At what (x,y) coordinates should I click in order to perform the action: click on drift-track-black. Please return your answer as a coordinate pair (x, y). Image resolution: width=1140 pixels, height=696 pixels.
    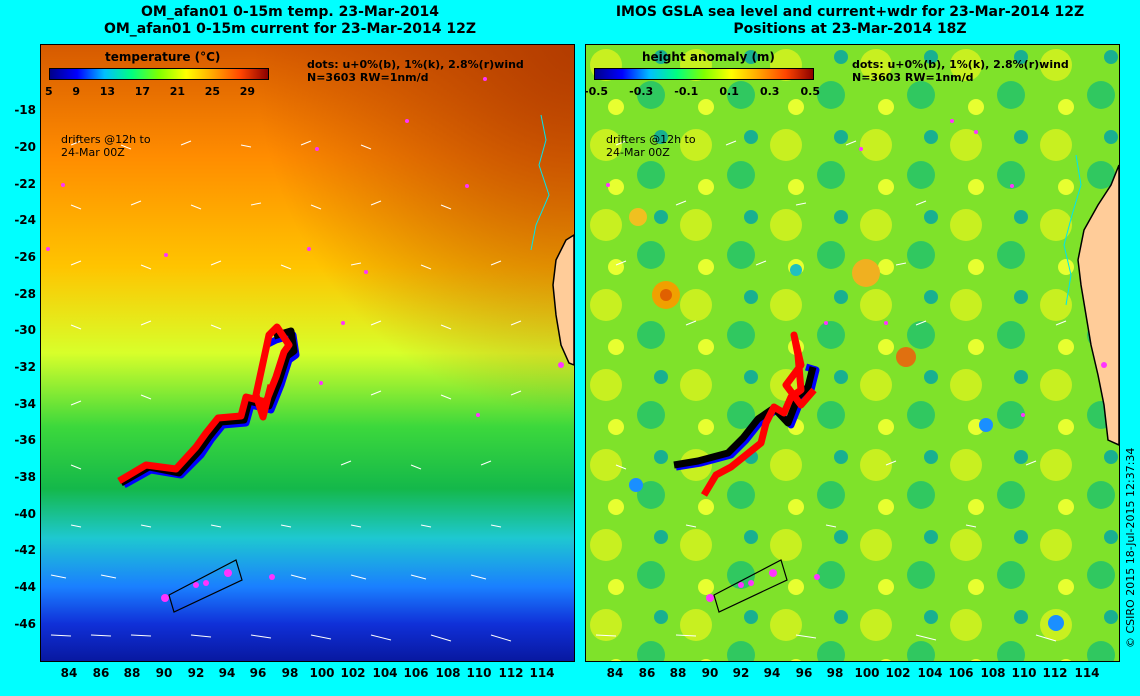
    Looking at the image, I should click on (208, 407).